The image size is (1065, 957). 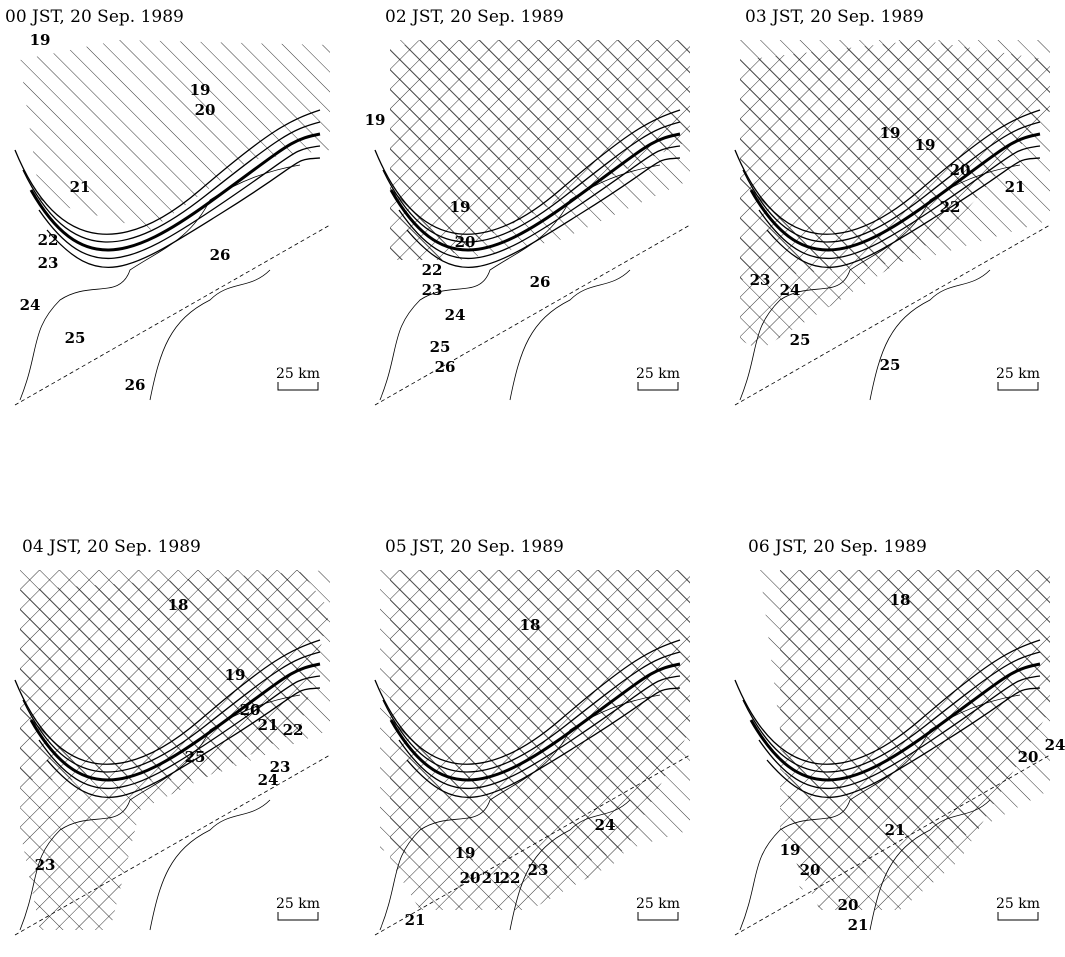 What do you see at coordinates (94, 17) in the screenshot?
I see `panel-title: 00 JST, 20 Sep. 1989` at bounding box center [94, 17].